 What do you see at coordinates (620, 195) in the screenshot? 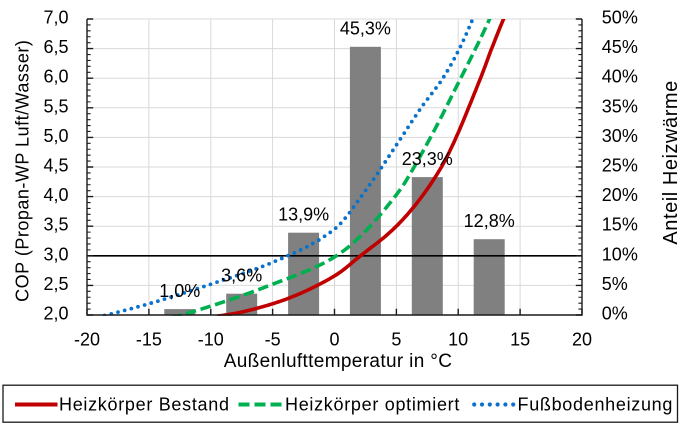
I see `svg-text: 20%` at bounding box center [620, 195].